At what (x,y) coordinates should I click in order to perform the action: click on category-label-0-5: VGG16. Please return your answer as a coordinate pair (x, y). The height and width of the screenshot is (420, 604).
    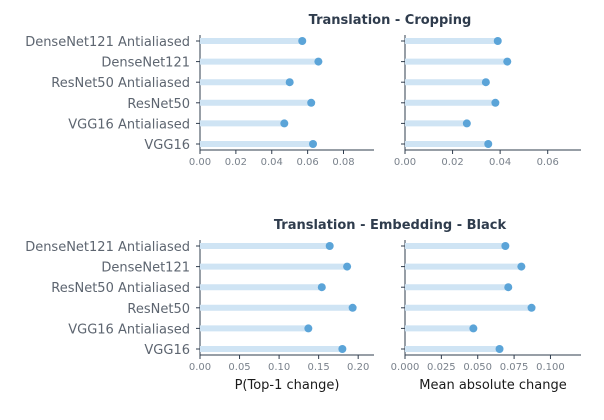
    Looking at the image, I should click on (167, 145).